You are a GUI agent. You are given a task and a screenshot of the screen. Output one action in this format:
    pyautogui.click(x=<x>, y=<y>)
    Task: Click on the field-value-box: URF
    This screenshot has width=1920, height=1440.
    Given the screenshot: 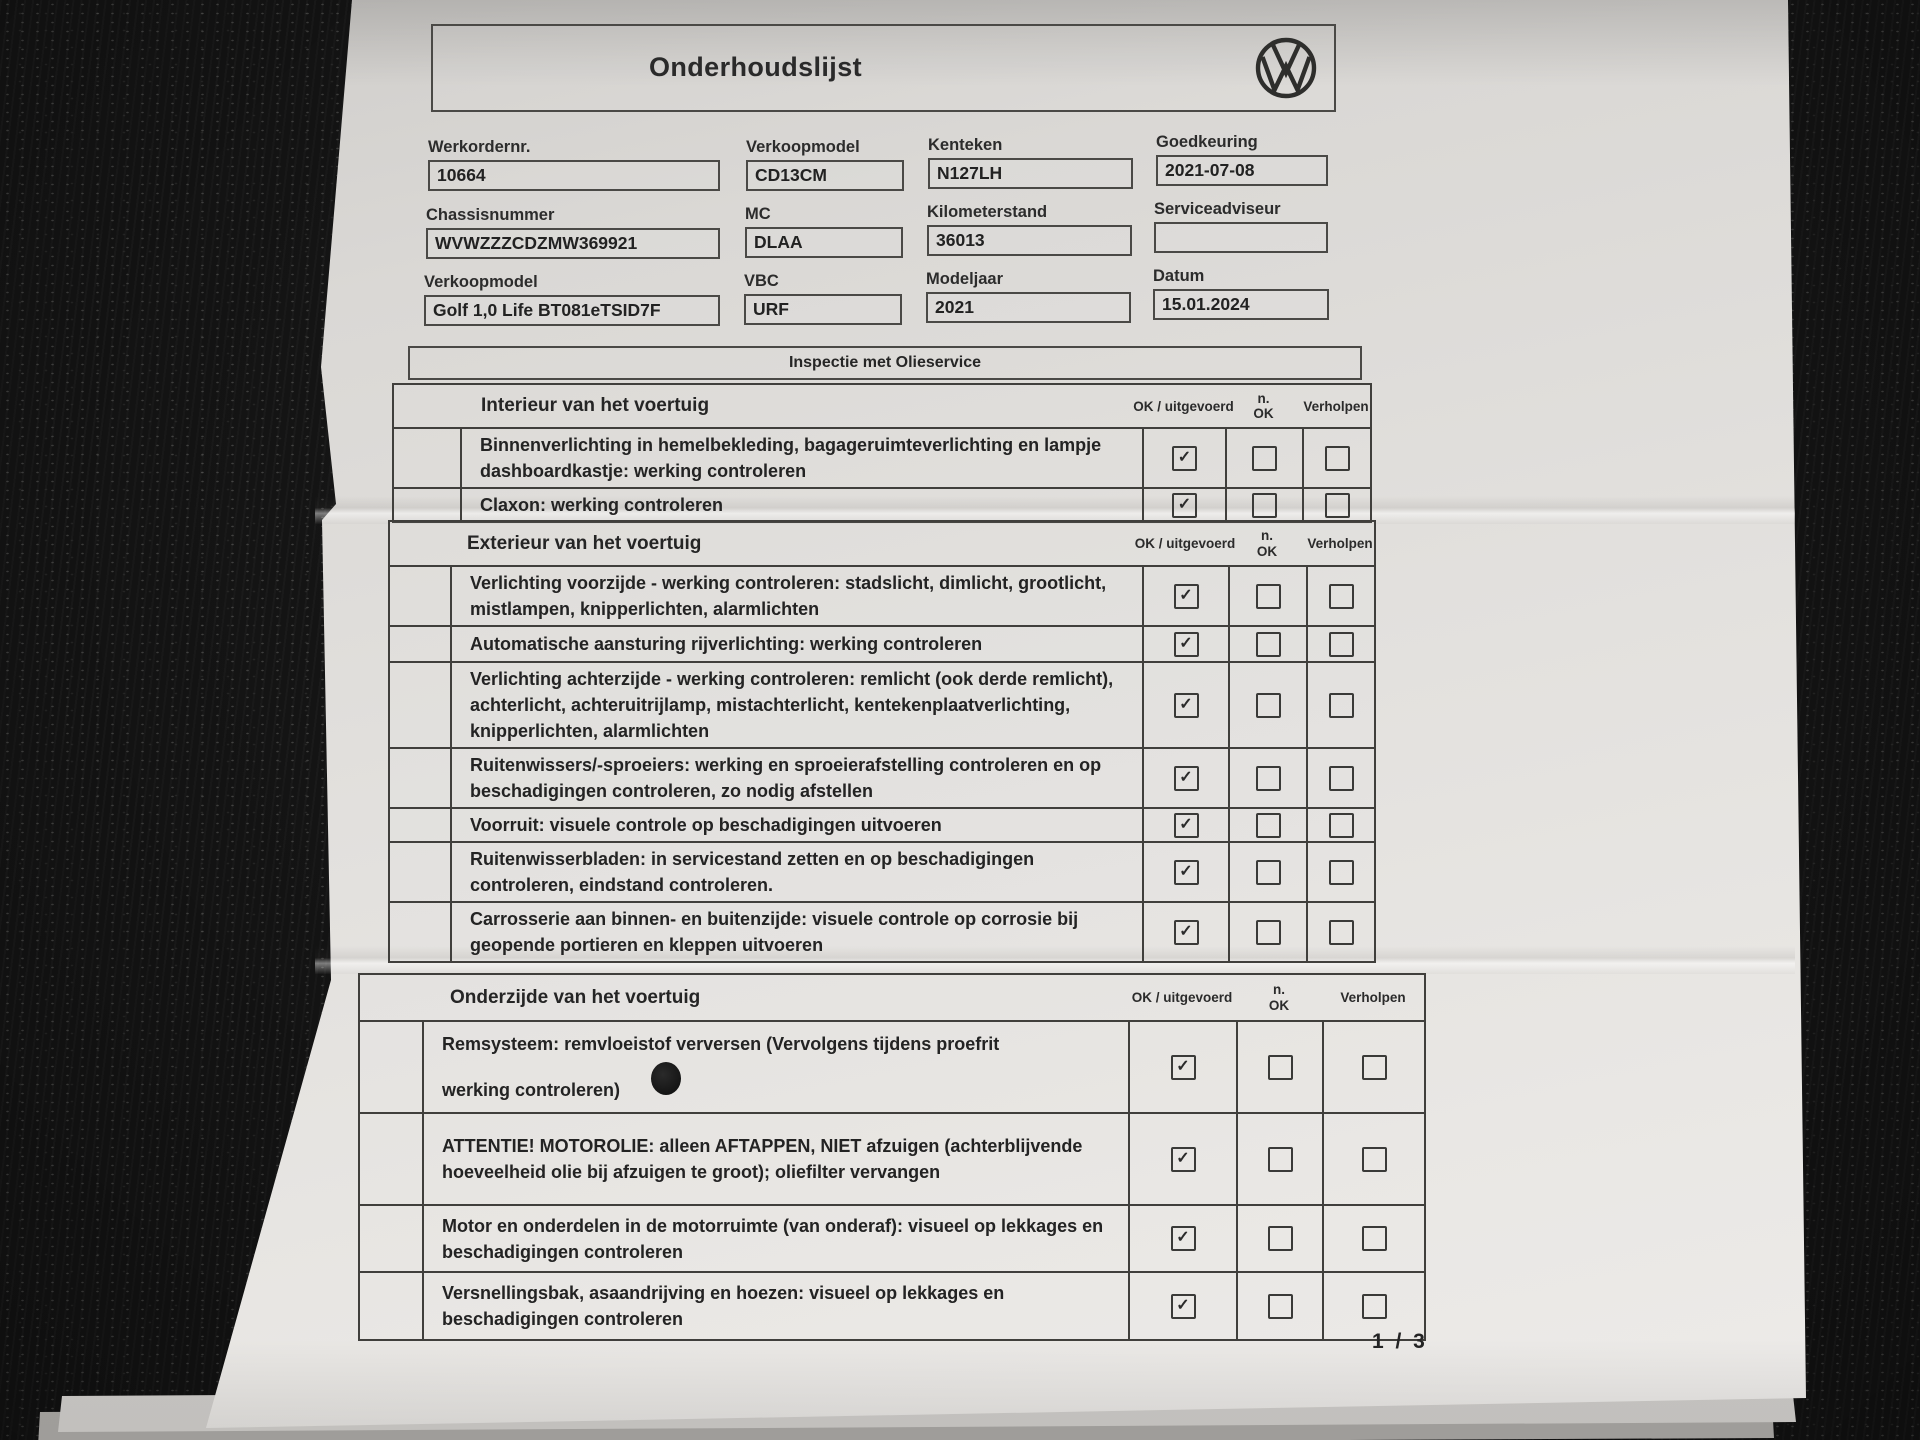 What is the action you would take?
    pyautogui.click(x=823, y=309)
    